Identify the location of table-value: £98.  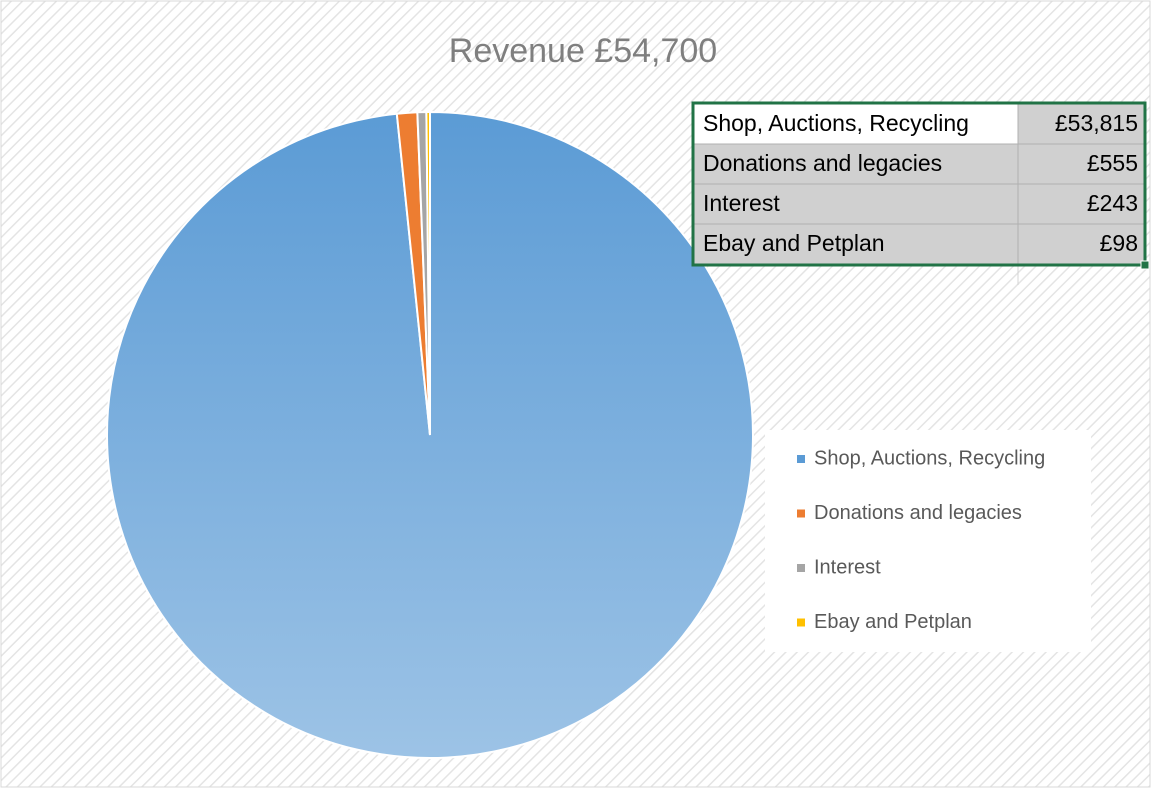
(1119, 243).